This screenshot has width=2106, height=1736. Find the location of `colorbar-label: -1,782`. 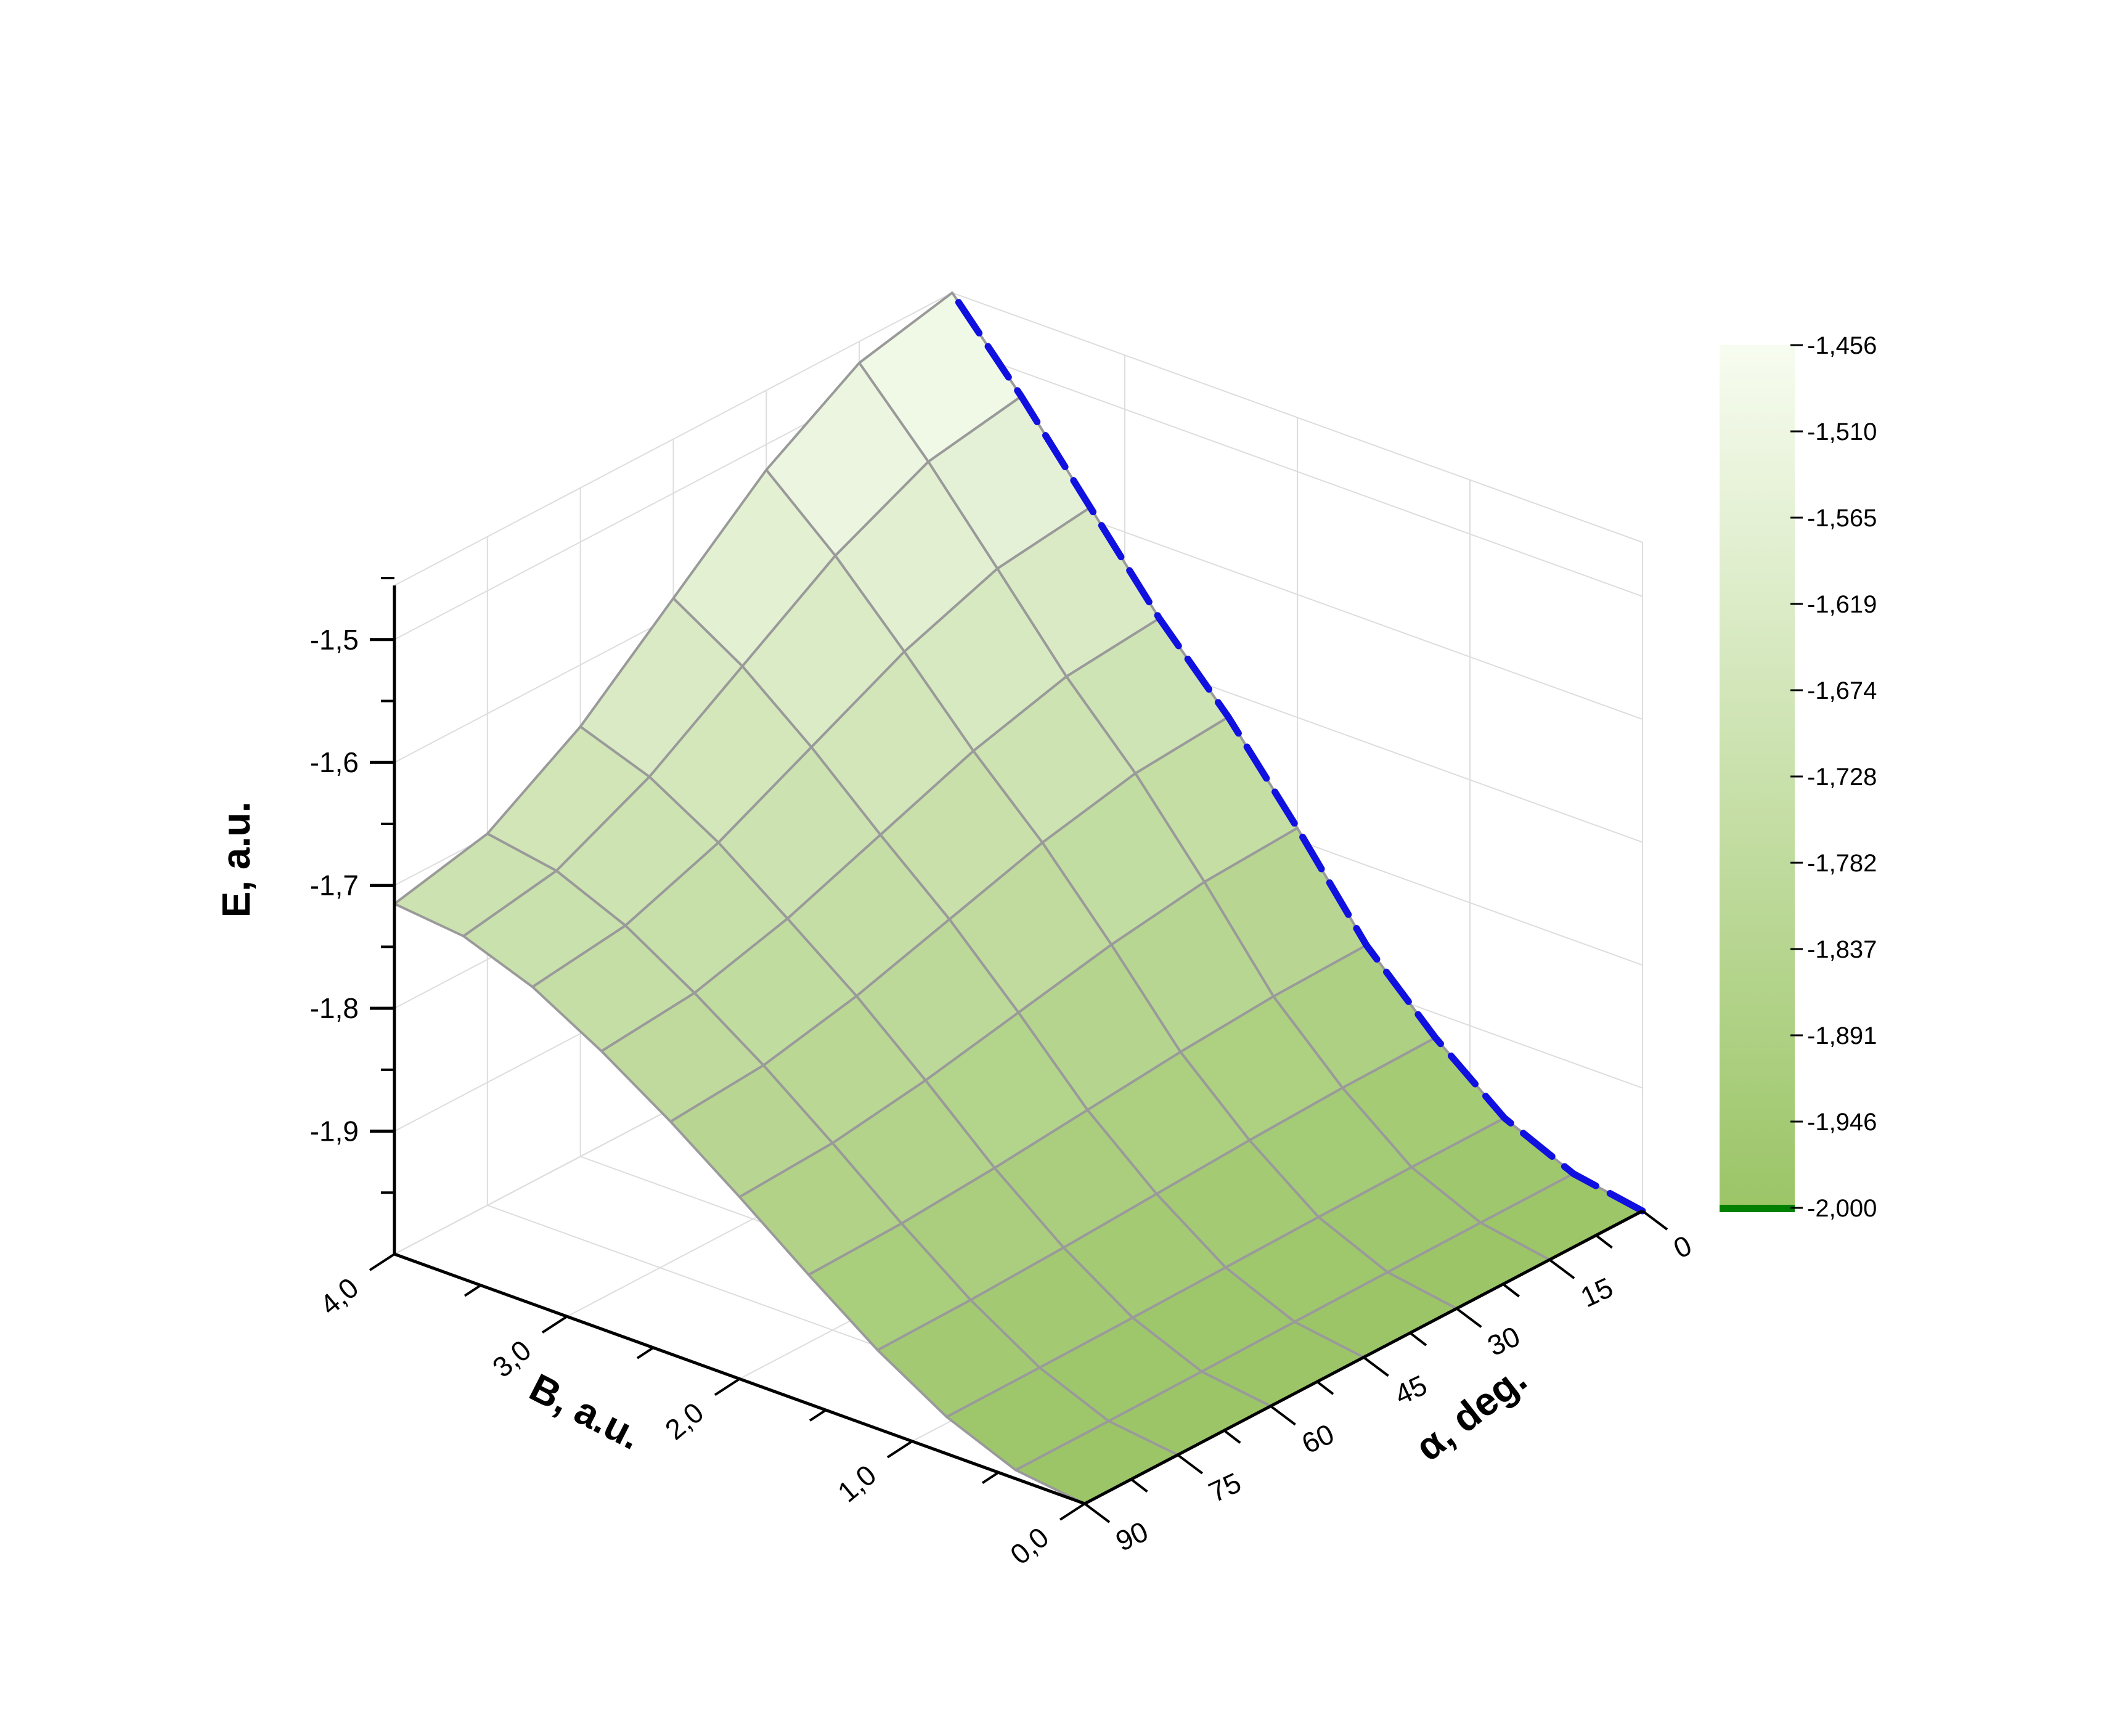

colorbar-label: -1,782 is located at coordinates (1842, 864).